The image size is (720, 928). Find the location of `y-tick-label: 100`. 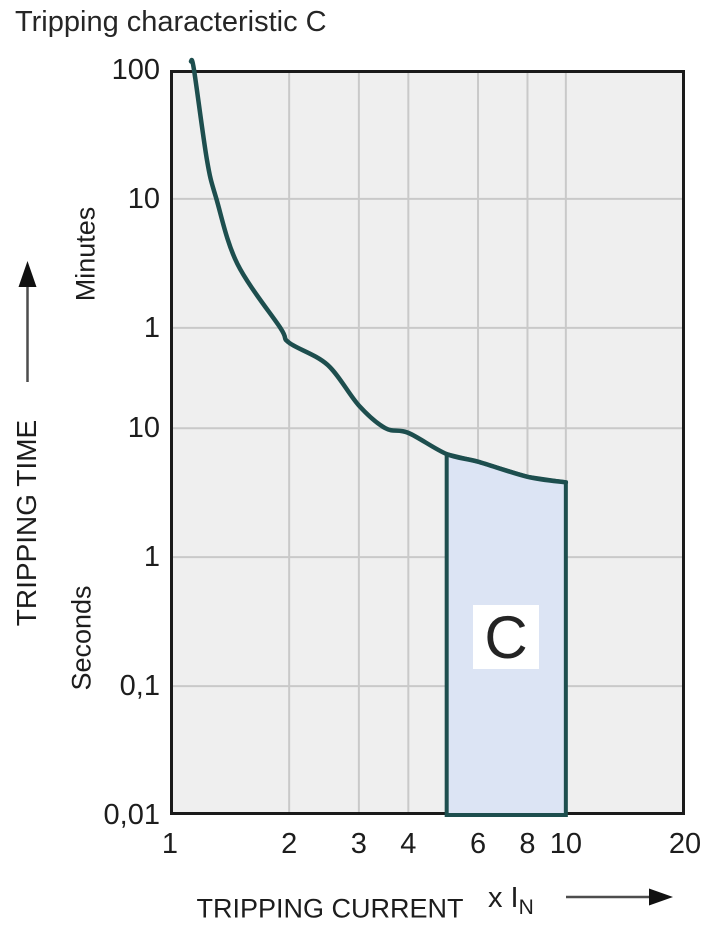

y-tick-label: 100 is located at coordinates (135, 70).